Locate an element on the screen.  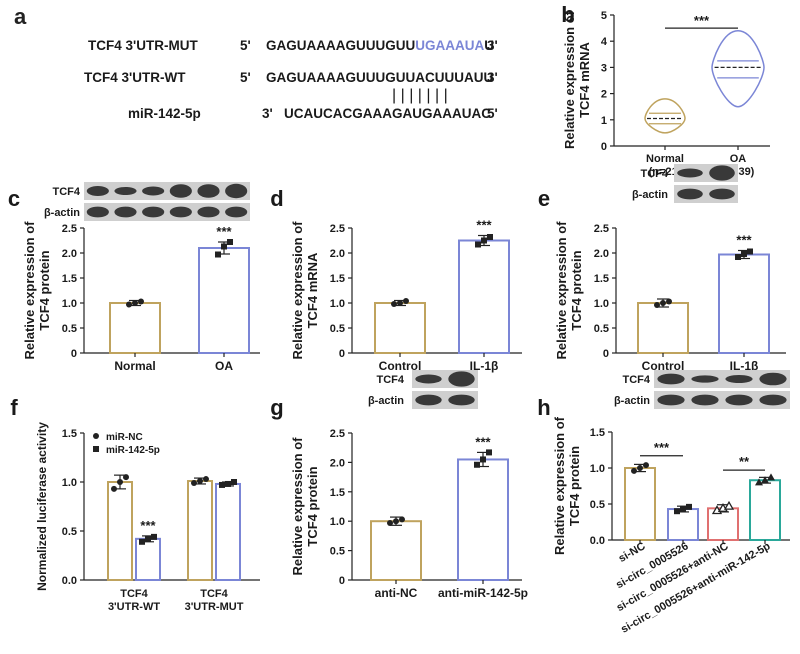
b-ylabel-2: TCF4 mRNA is located at coordinates (584, 79).